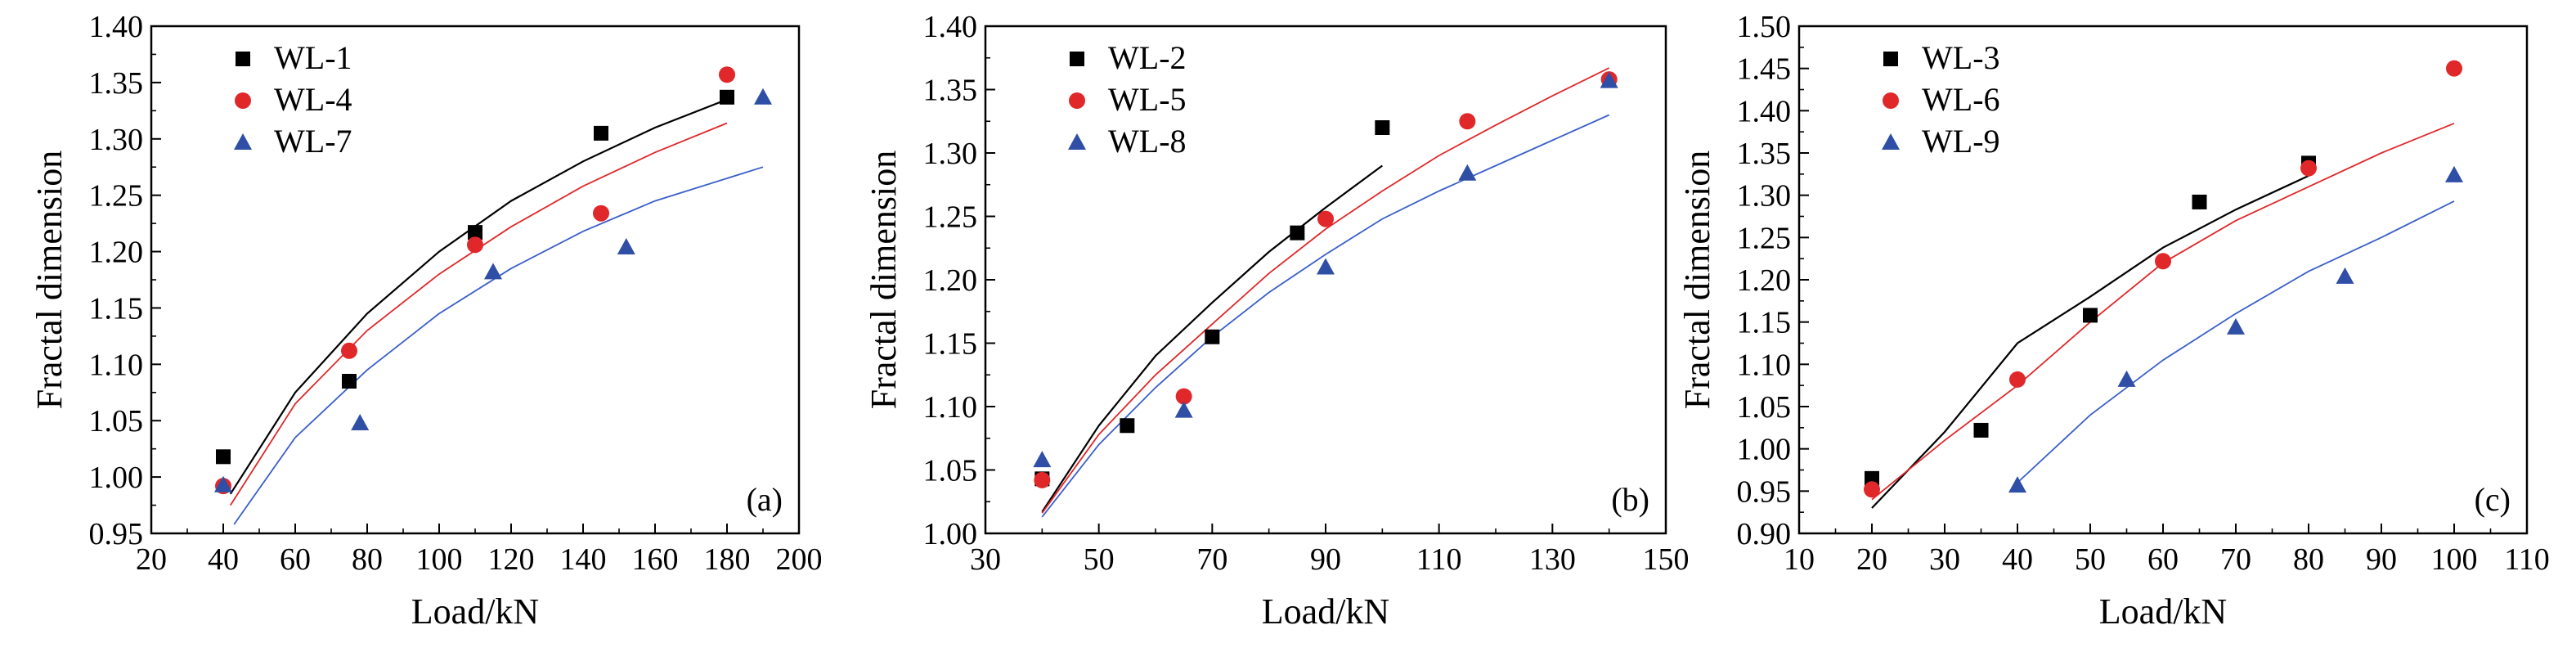 The width and height of the screenshot is (2576, 652). Describe the element at coordinates (2090, 559) in the screenshot. I see `x-tick-label: 50` at that location.